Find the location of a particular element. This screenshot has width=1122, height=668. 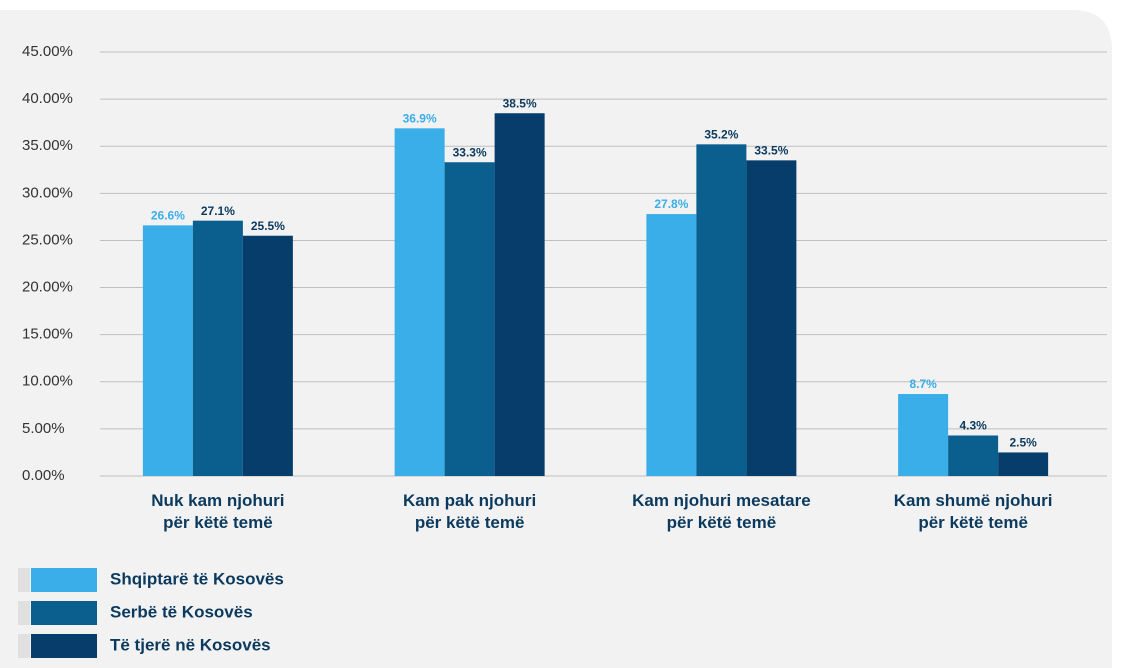

x-tick-line: Kam shumë njohuri is located at coordinates (973, 500).